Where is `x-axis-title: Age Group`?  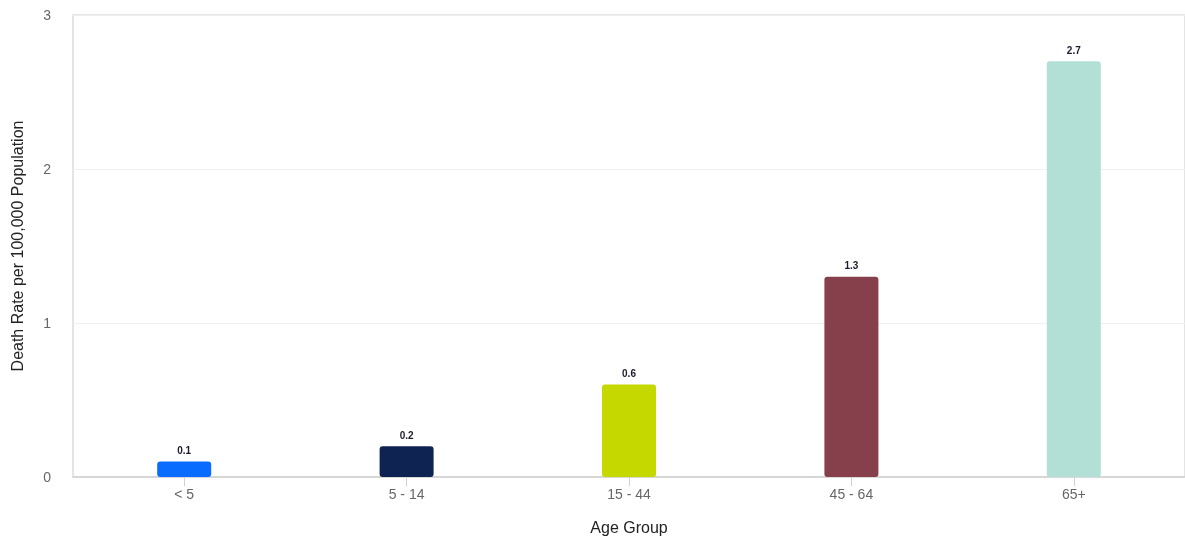 x-axis-title: Age Group is located at coordinates (629, 527).